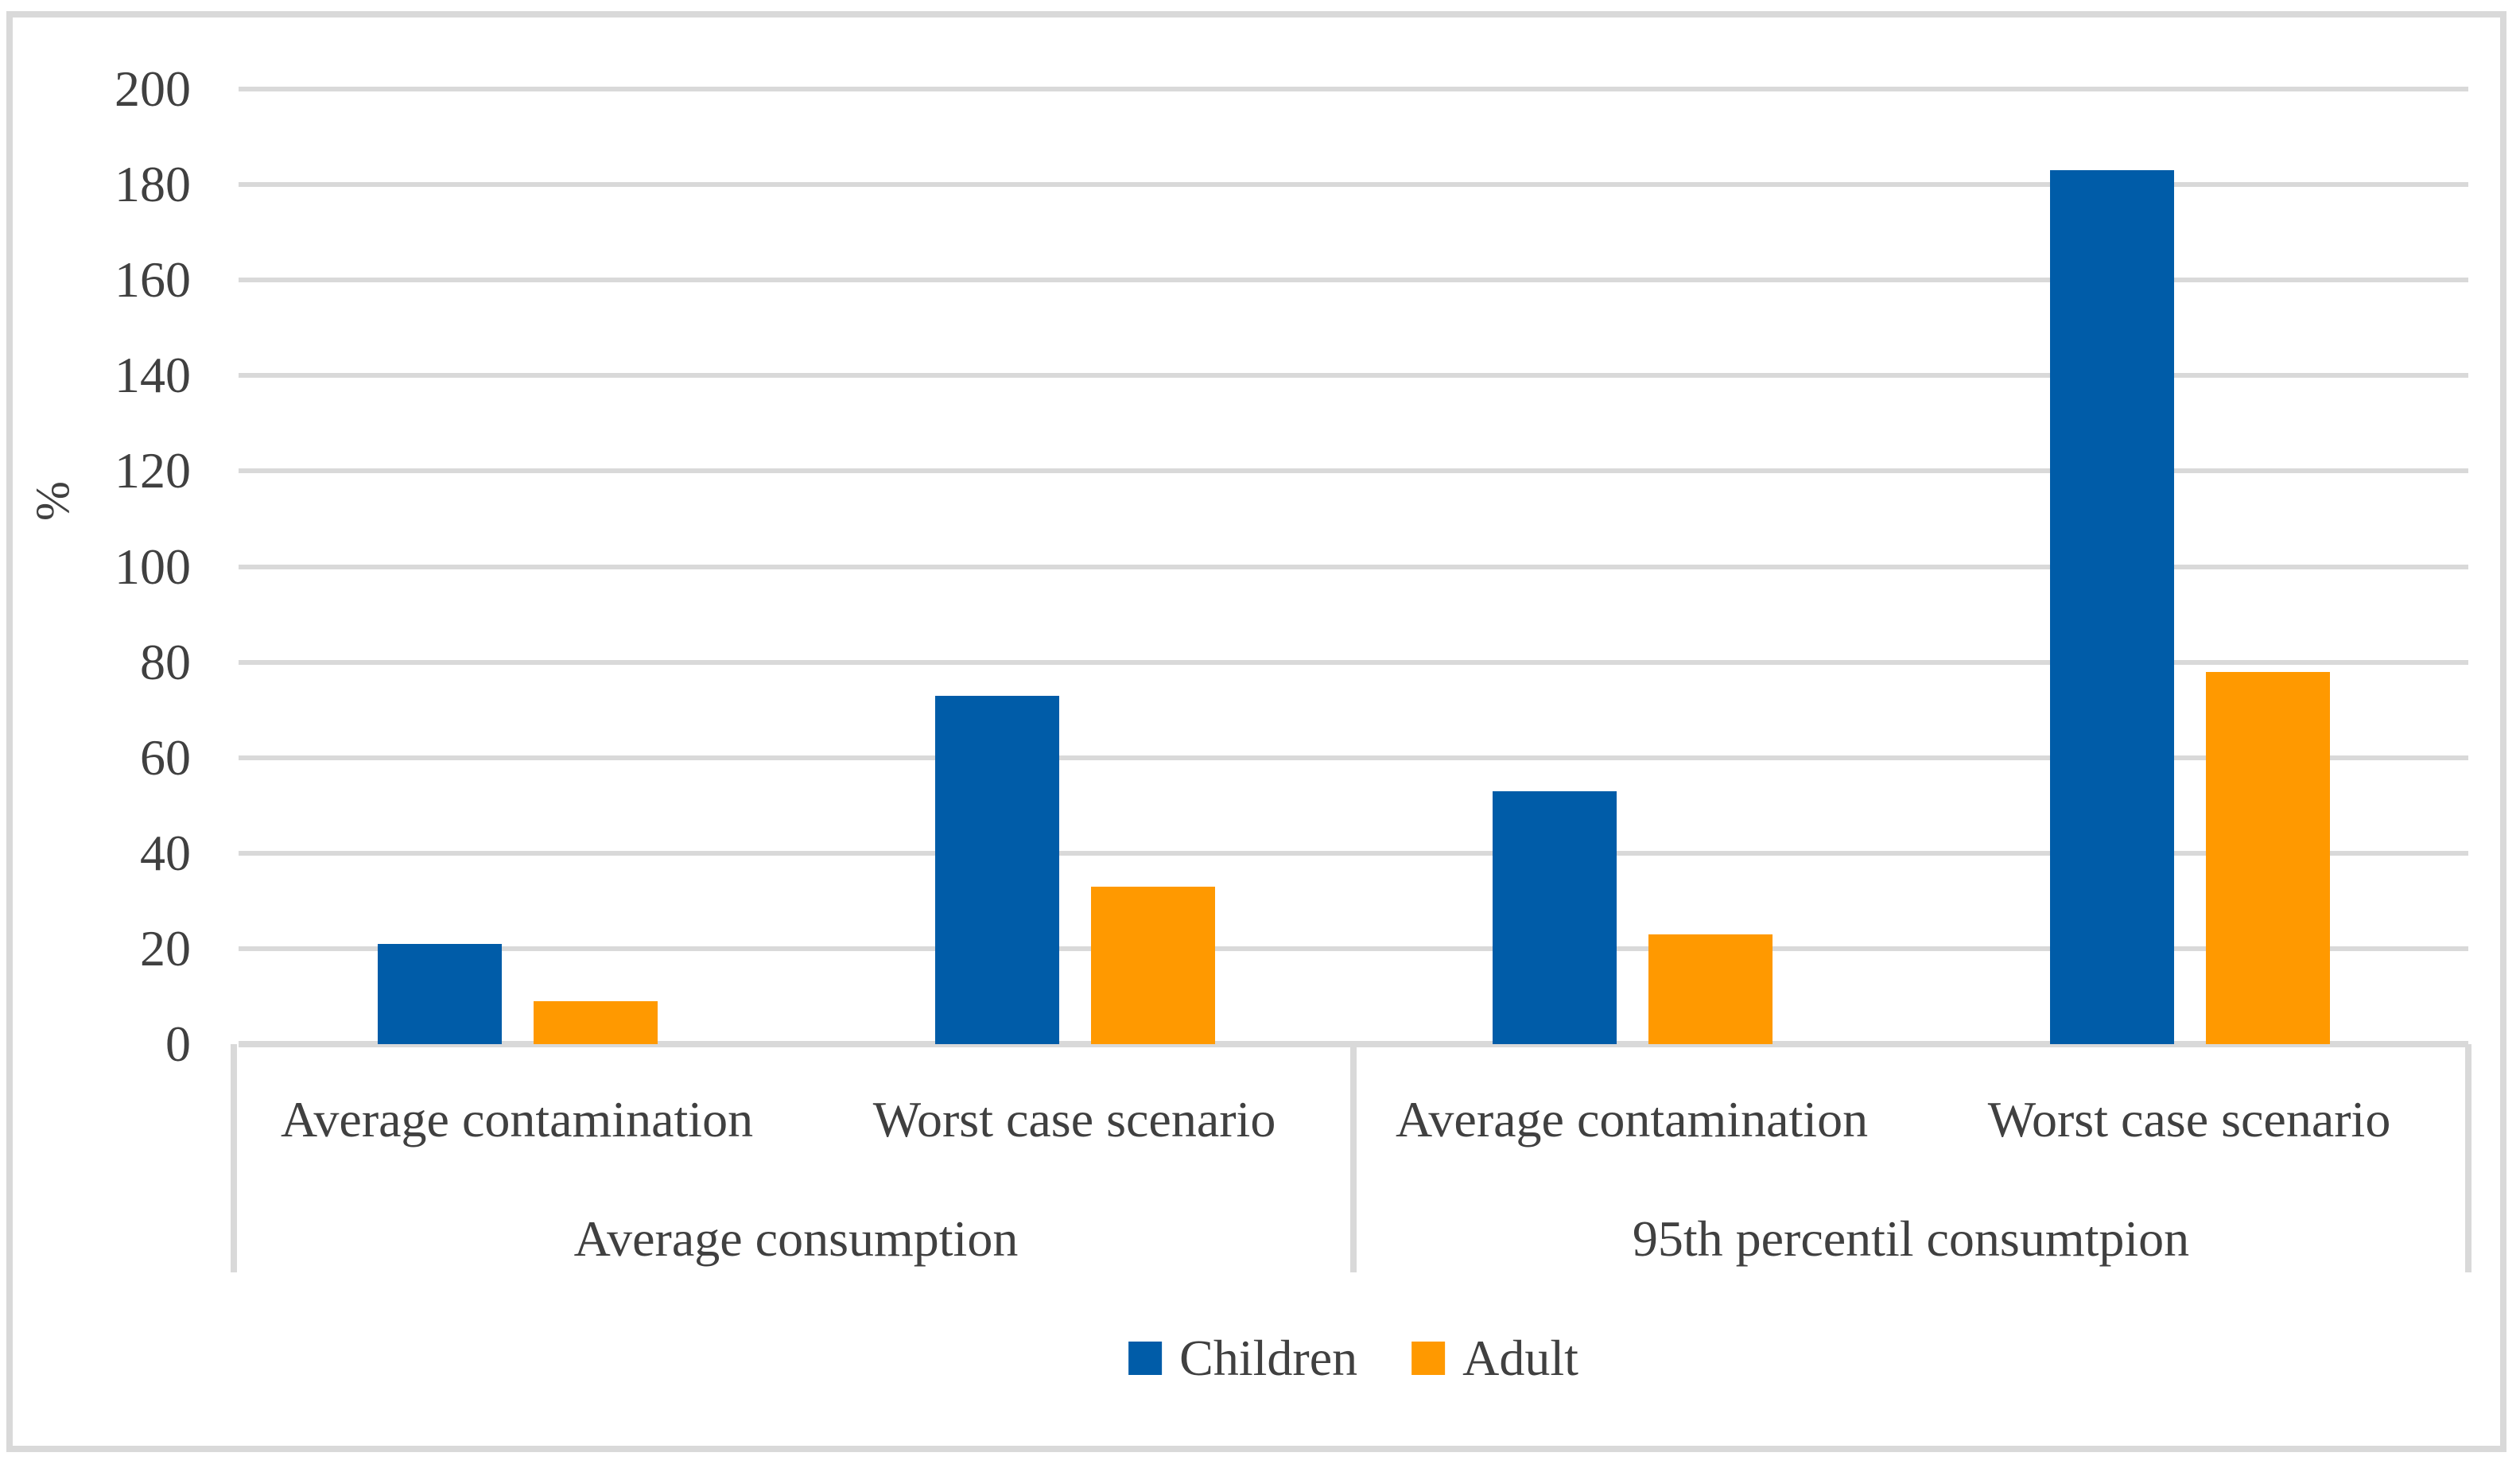  I want to click on y-axis-tick-label-100: 100, so click(153, 567).